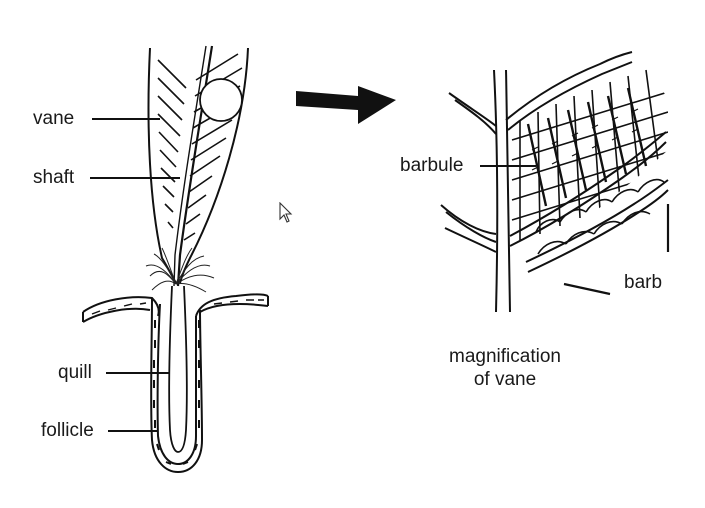 The width and height of the screenshot is (705, 508). Describe the element at coordinates (505, 356) in the screenshot. I see `caption-line-1: magnification` at that location.